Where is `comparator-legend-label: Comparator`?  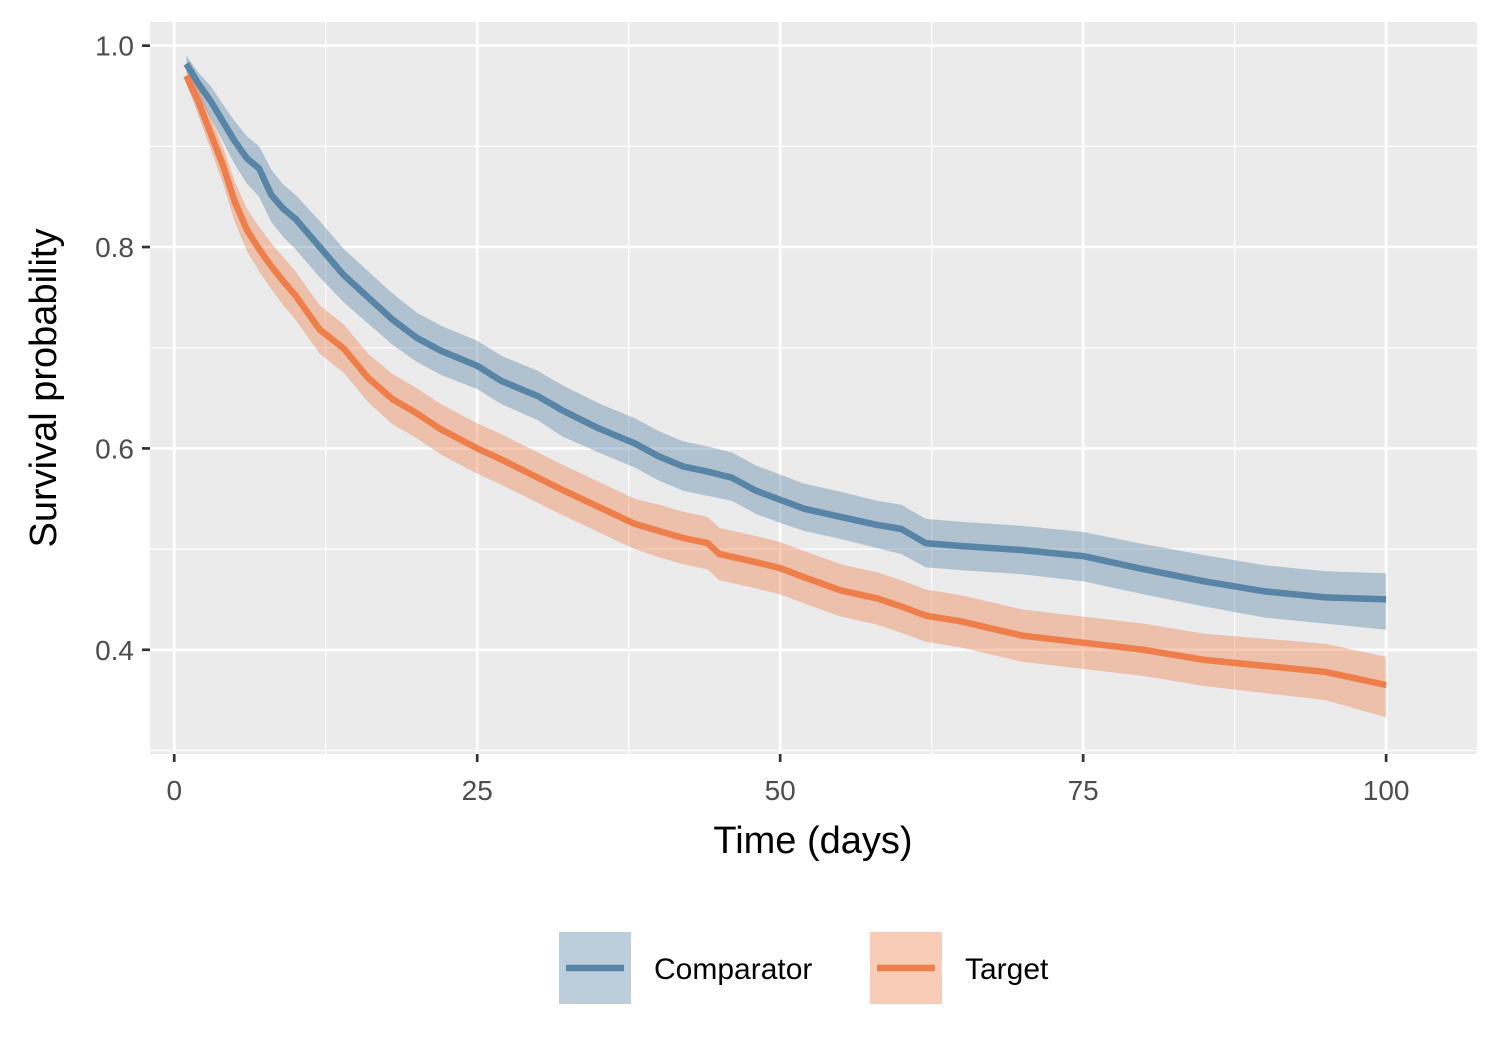 comparator-legend-label: Comparator is located at coordinates (733, 969).